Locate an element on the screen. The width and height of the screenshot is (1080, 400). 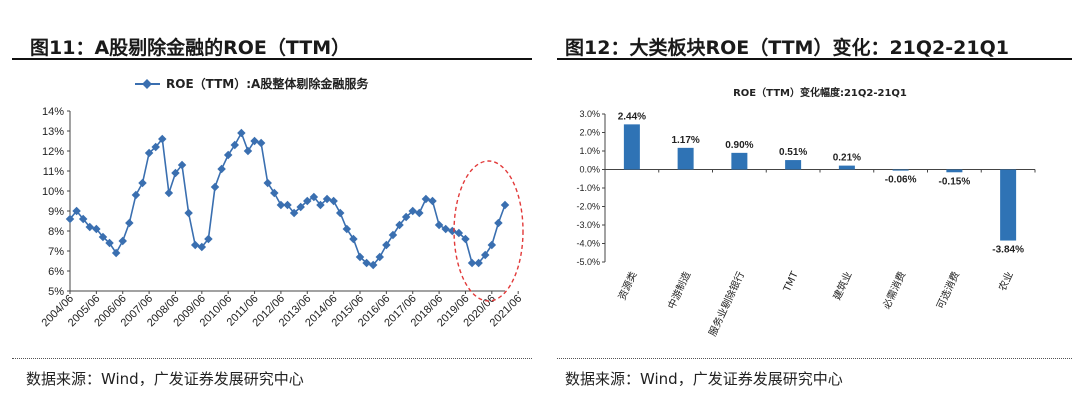
legend-label: ROE（TTM）:A股整体剔除金融服务 is located at coordinates (267, 83).